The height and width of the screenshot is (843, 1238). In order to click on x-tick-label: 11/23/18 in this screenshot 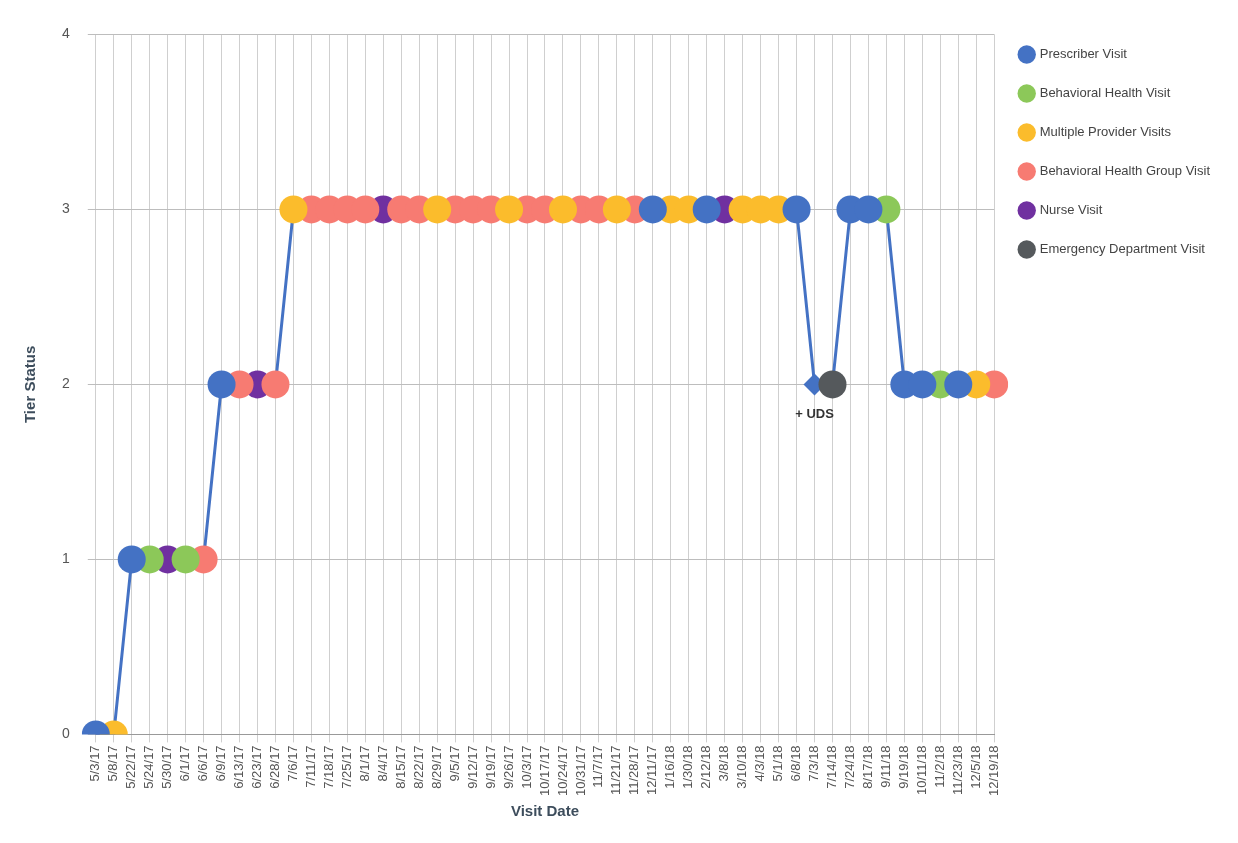, I will do `click(957, 770)`.